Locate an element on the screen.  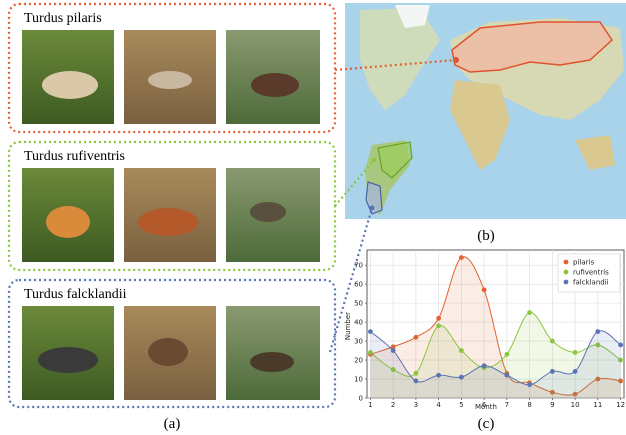
y-axis-label: Number is located at coordinates (348, 326).